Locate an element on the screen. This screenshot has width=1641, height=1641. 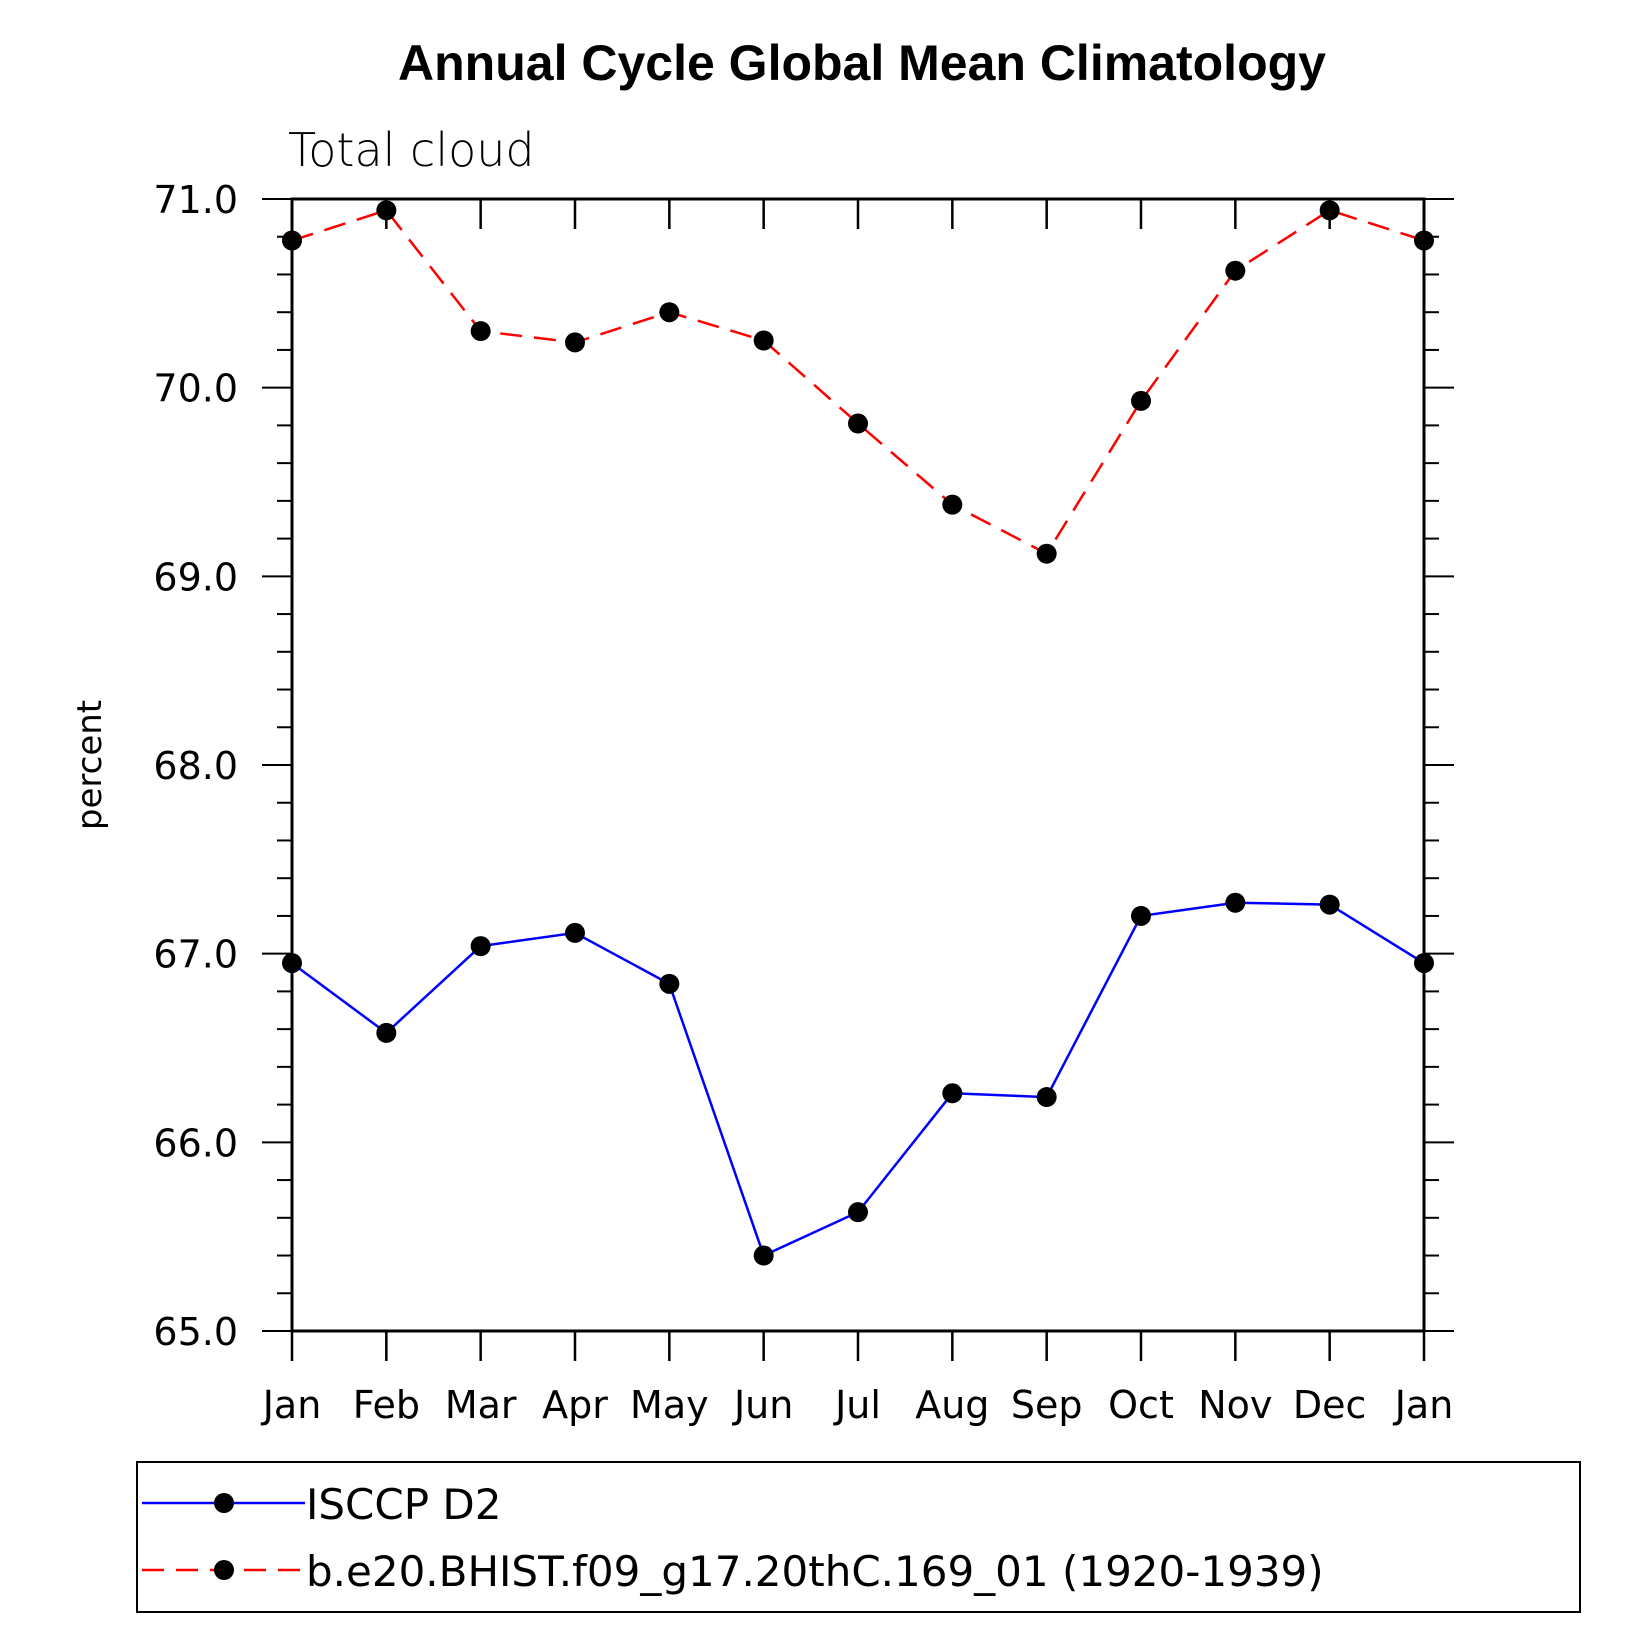
x-tick-label: Feb is located at coordinates (386, 1405).